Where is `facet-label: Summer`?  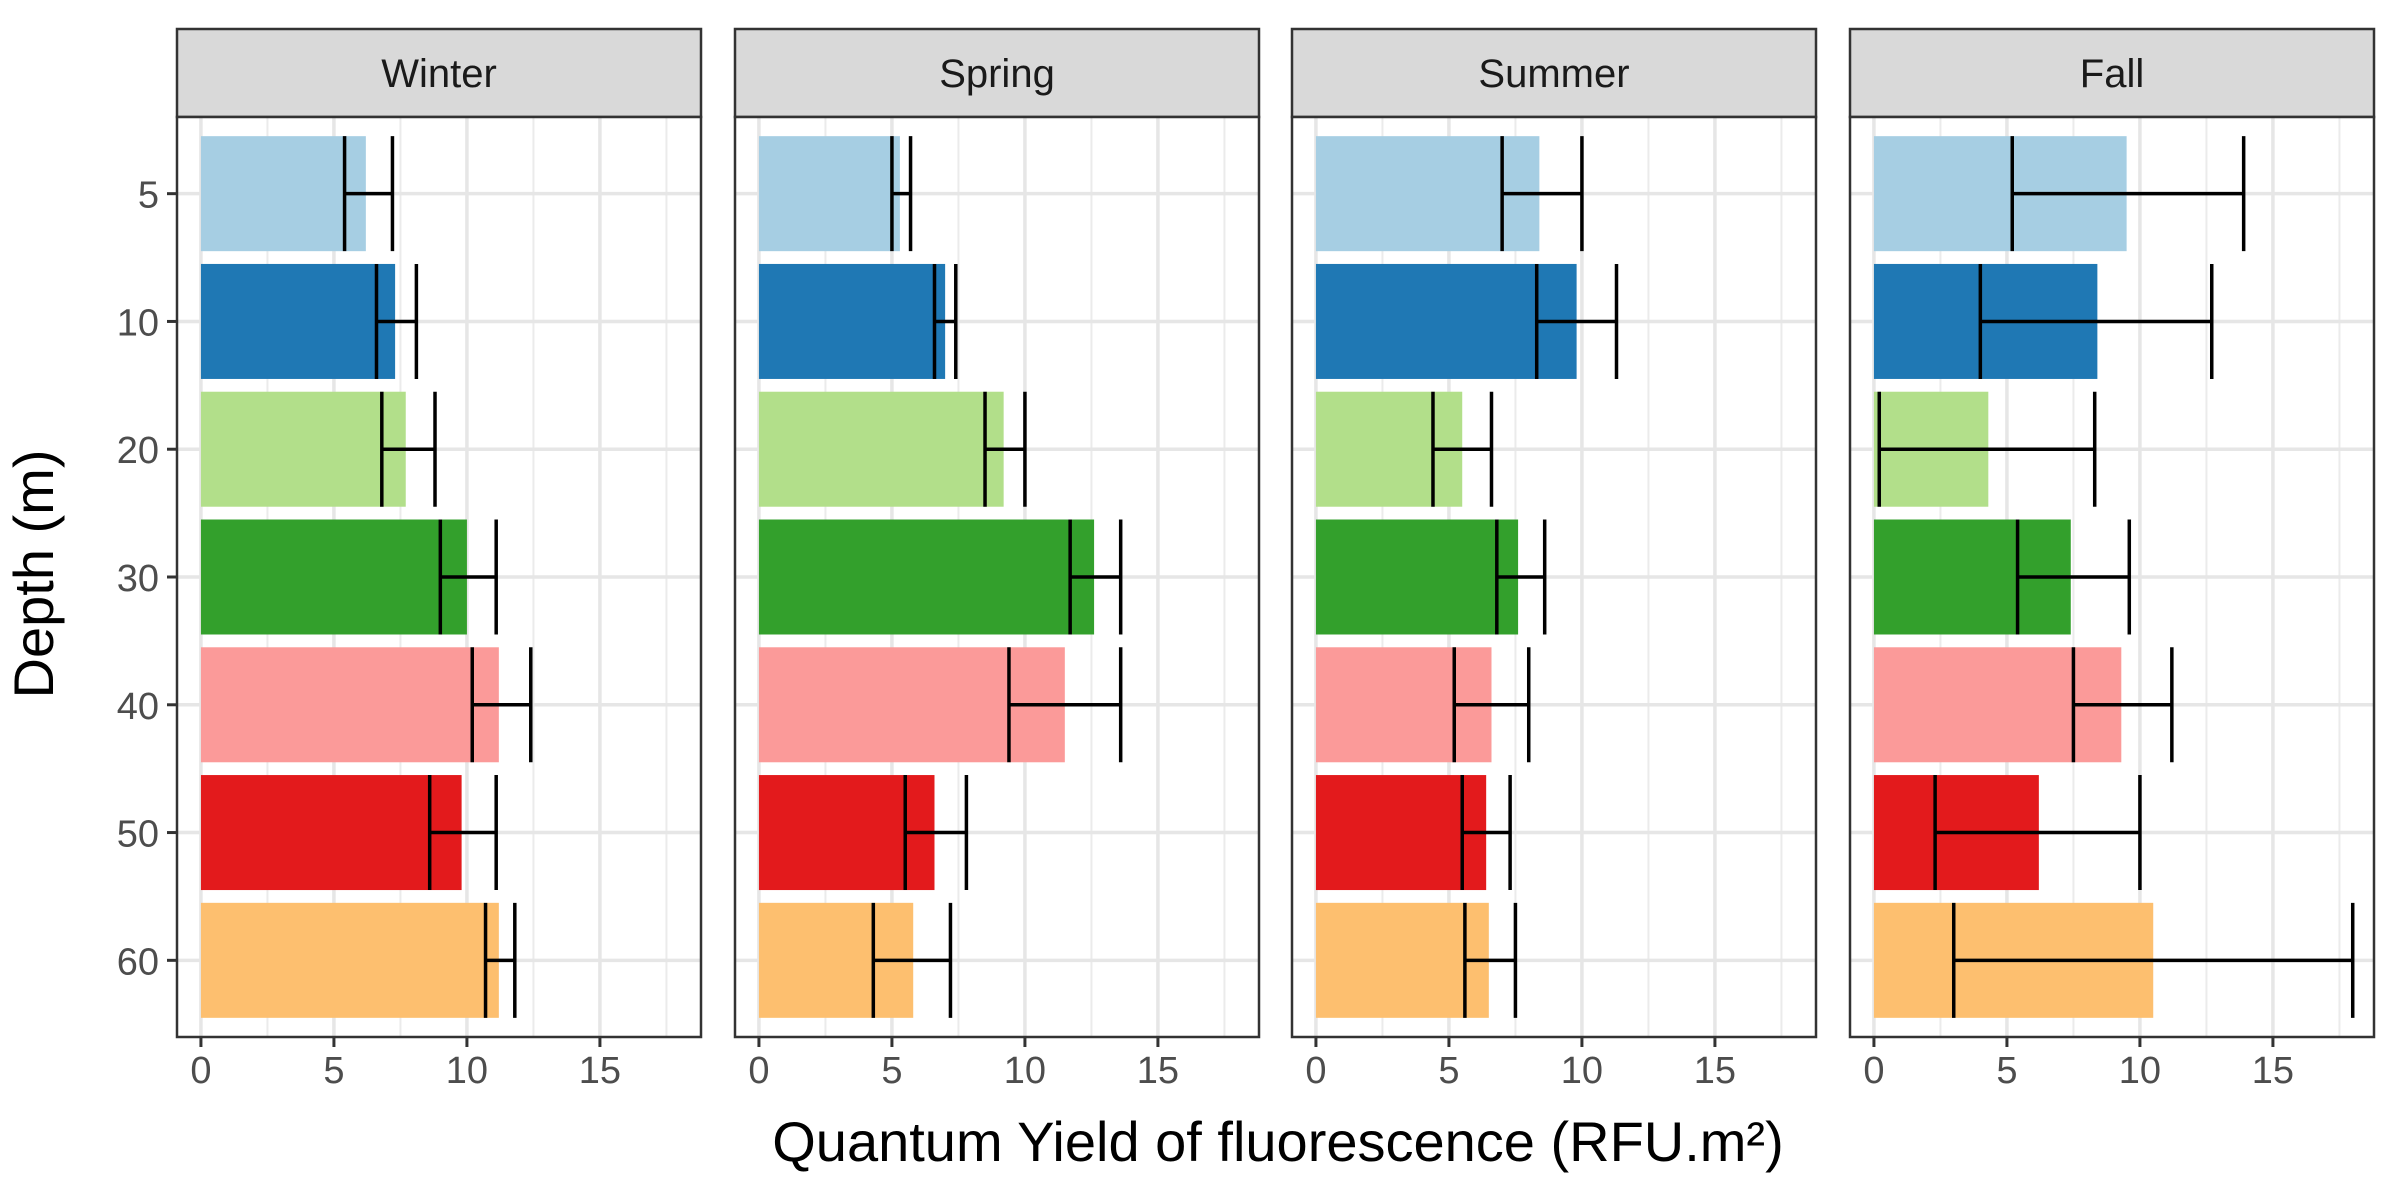
facet-label: Summer is located at coordinates (1553, 74).